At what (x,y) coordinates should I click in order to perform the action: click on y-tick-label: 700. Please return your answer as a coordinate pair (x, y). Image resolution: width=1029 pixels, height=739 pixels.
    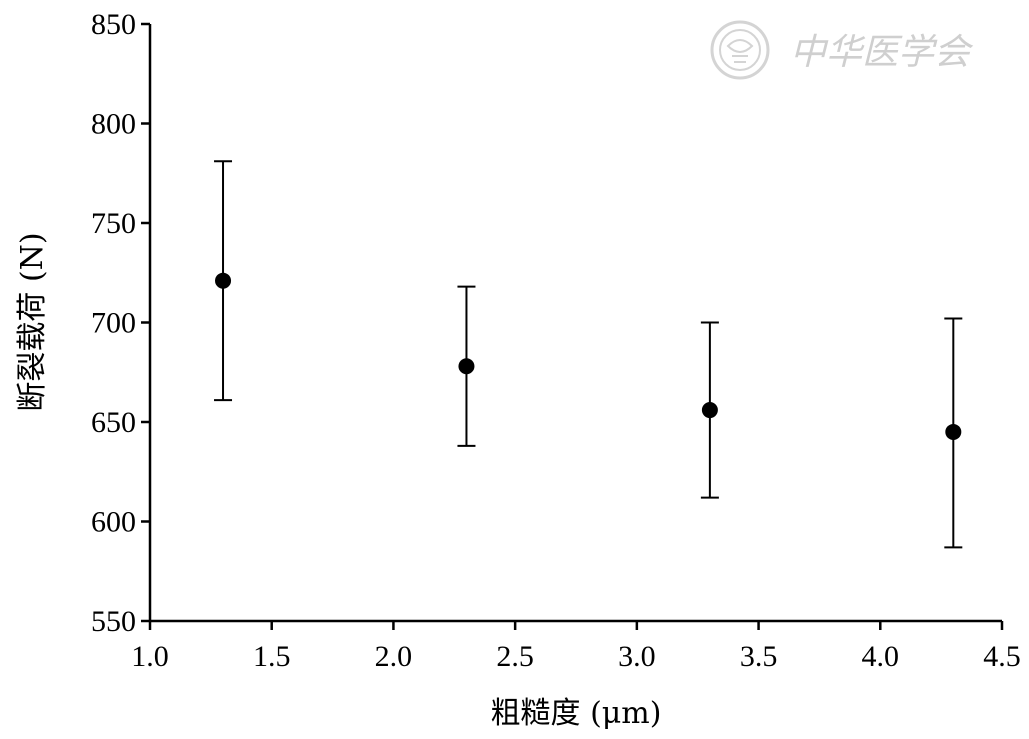
    Looking at the image, I should click on (113, 323).